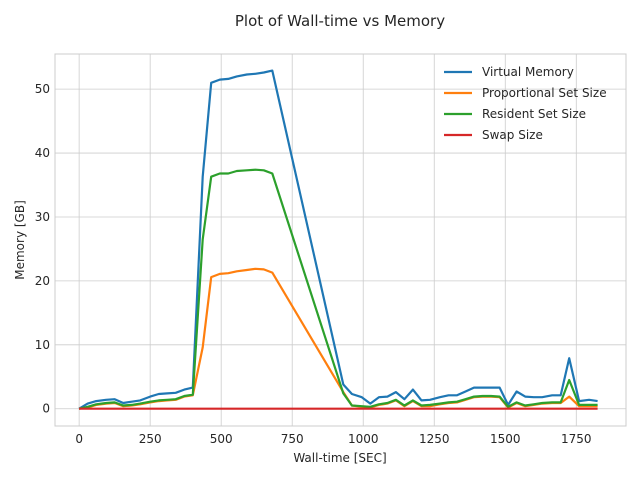  Describe the element at coordinates (42, 281) in the screenshot. I see `y-tick-label: 20` at that location.